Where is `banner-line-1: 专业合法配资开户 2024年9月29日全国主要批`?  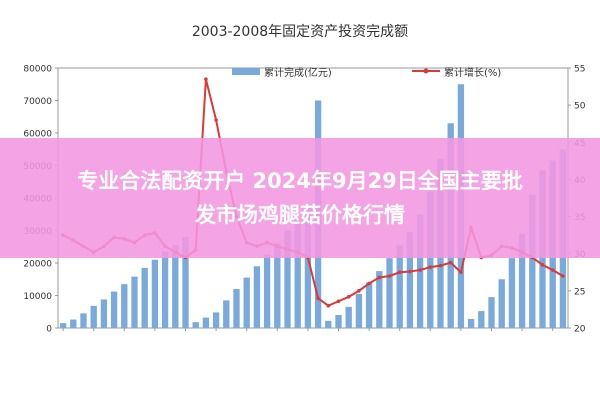
banner-line-1: 专业合法配资开户 2024年9月29日全国主要批 is located at coordinates (300, 181).